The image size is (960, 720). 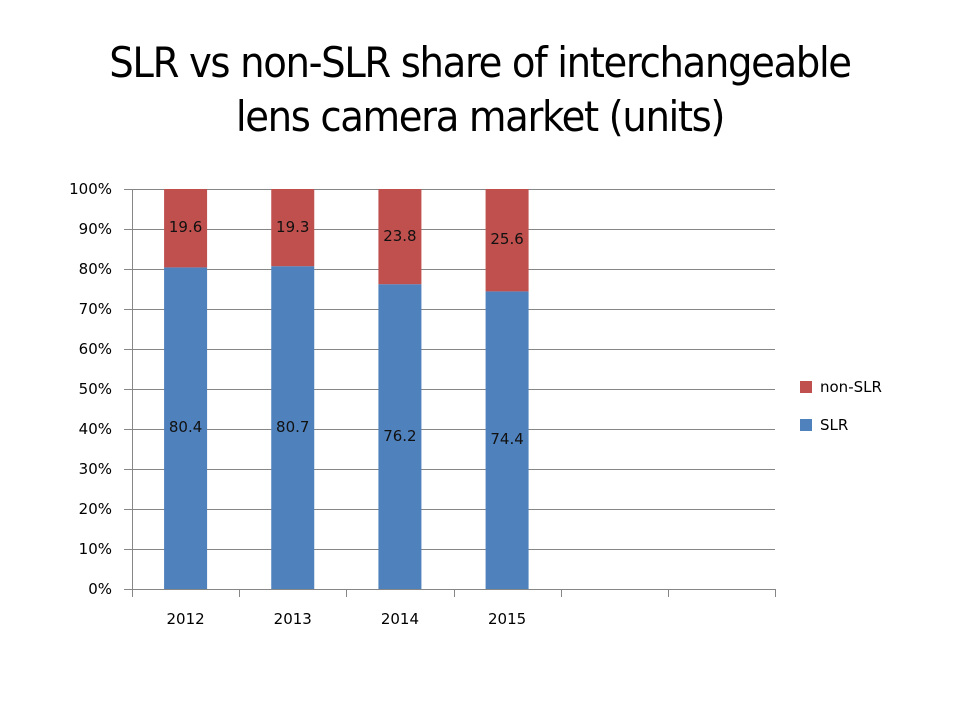 What do you see at coordinates (95, 308) in the screenshot?
I see `y-tick-label: 70%` at bounding box center [95, 308].